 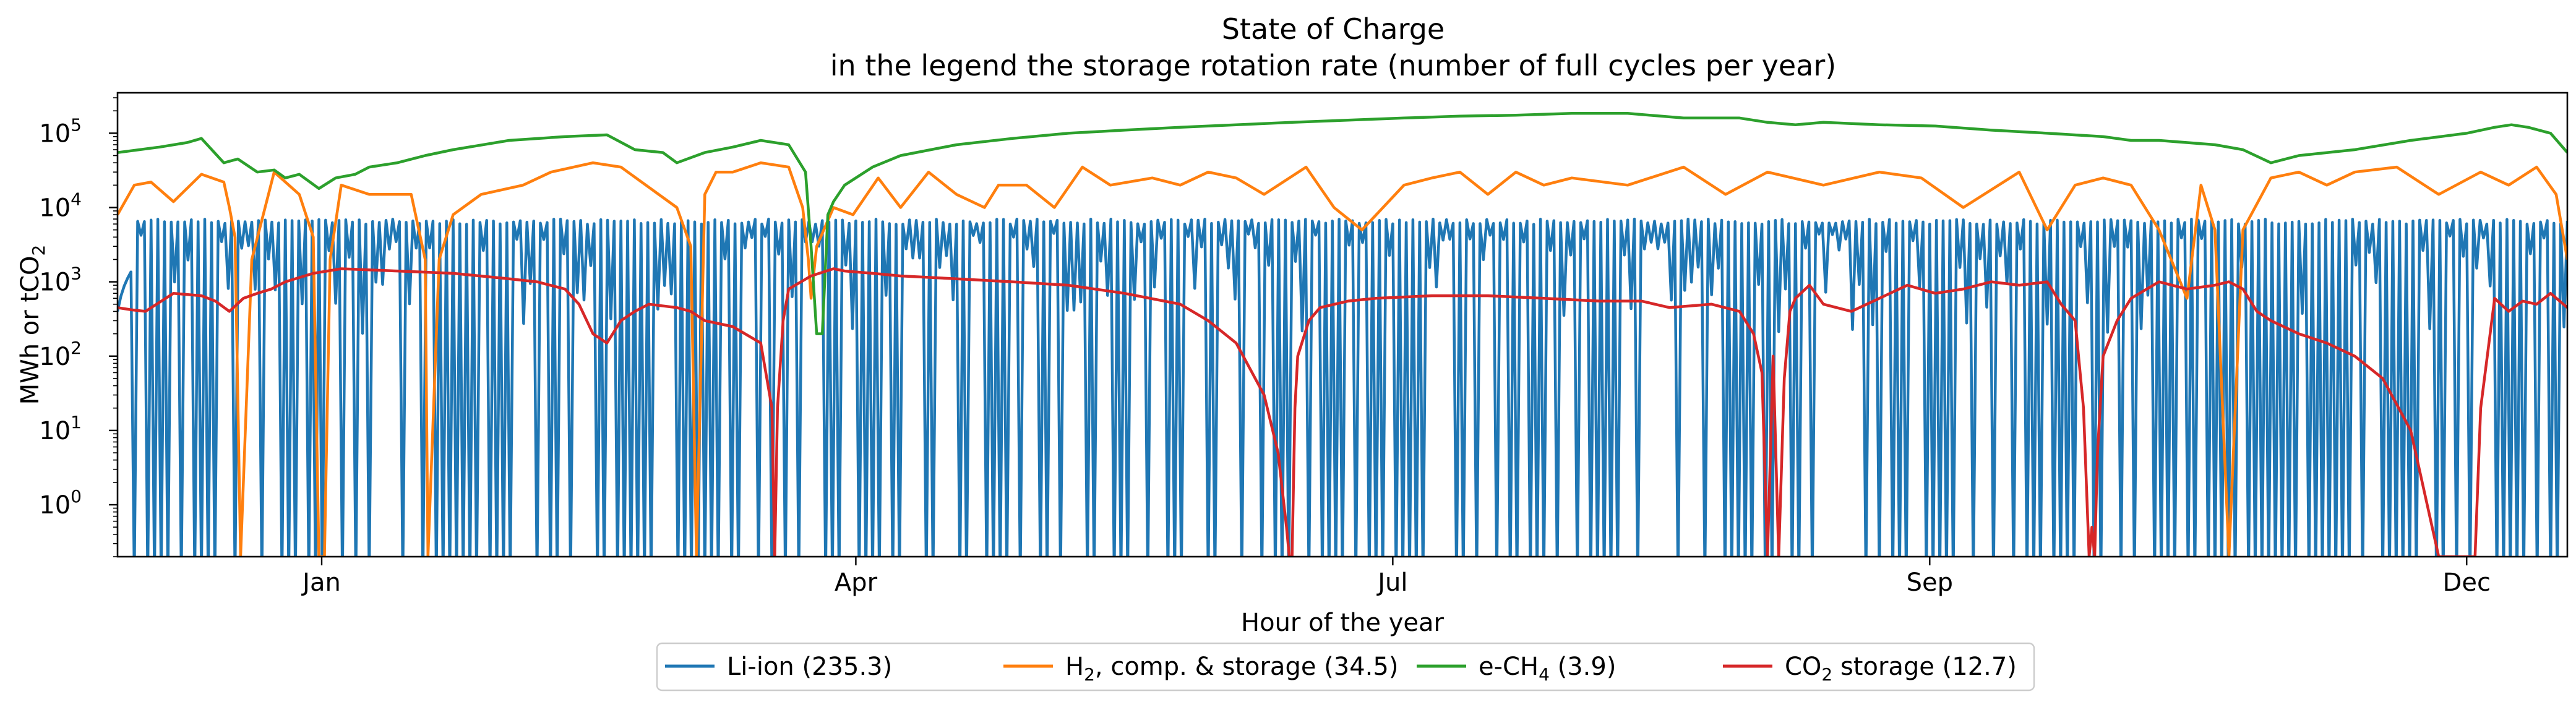 I want to click on x-tick-label: Apr, so click(x=856, y=582).